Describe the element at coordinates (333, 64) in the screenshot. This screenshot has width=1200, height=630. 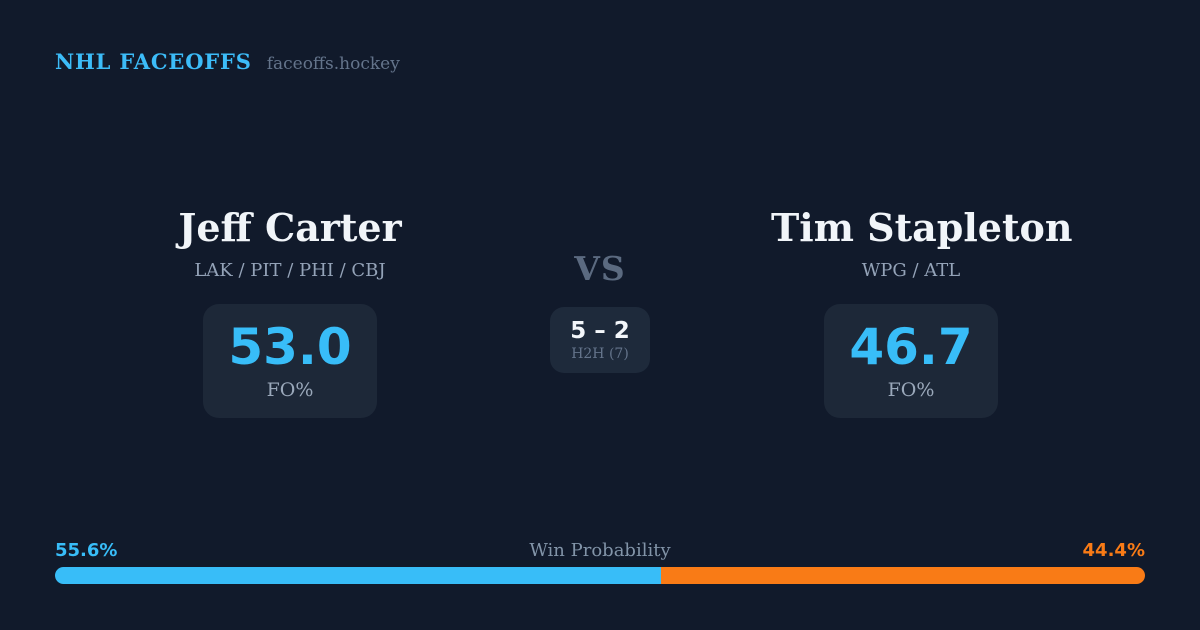
I see `site-url: faceoffs.hockey` at that location.